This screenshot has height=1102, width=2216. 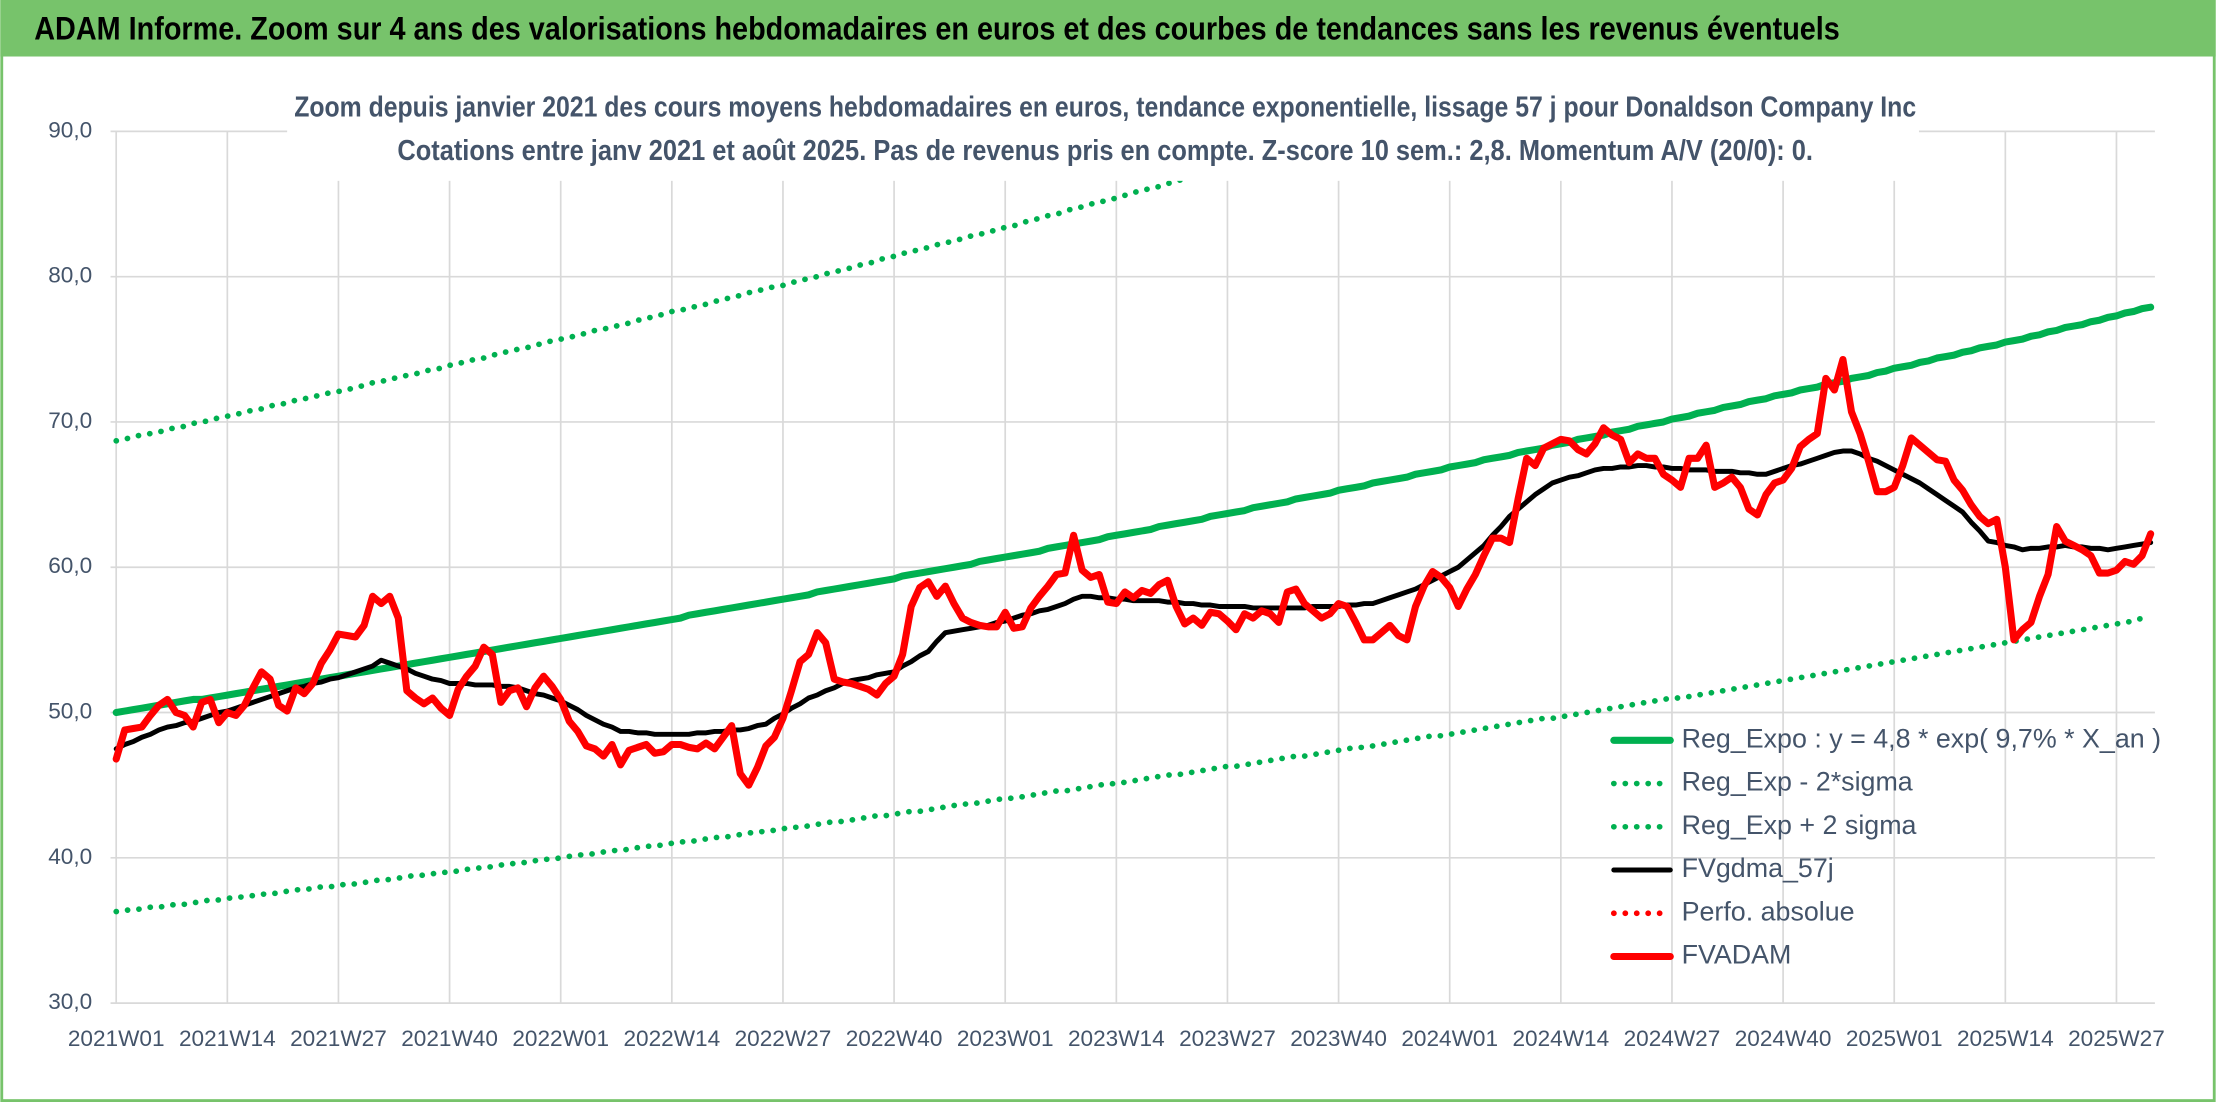 What do you see at coordinates (1758, 868) in the screenshot?
I see `legend-label: FVgdma_57j` at bounding box center [1758, 868].